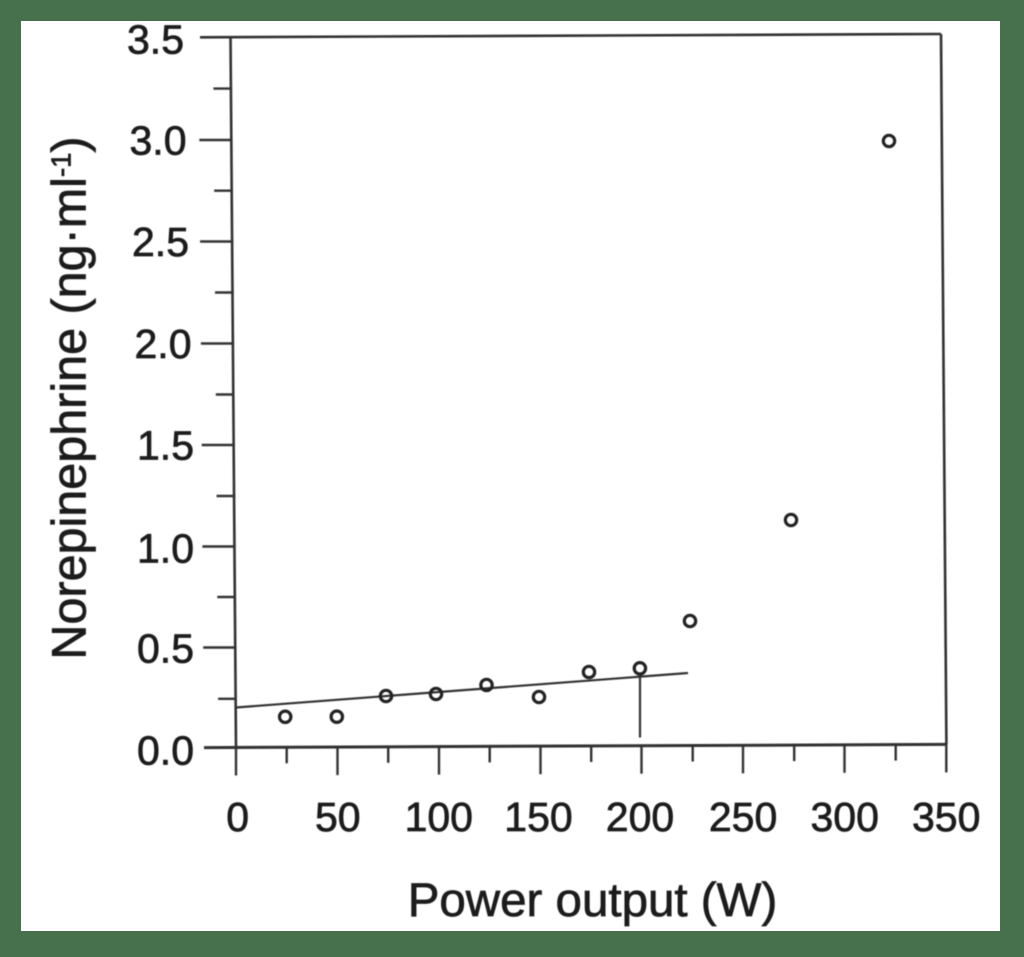 The image size is (1024, 957). I want to click on svg-text: 2.0, so click(163, 344).